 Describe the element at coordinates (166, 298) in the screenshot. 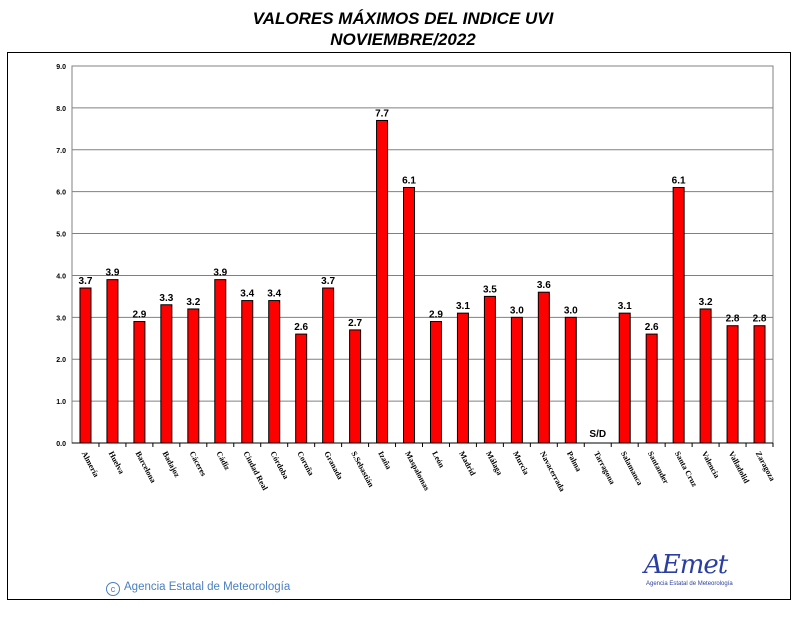

I see `data-label: 3.3` at that location.